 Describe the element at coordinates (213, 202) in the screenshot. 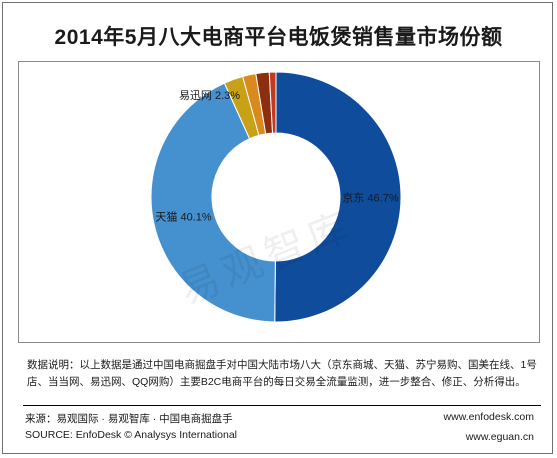

I see `slice-天猫` at that location.